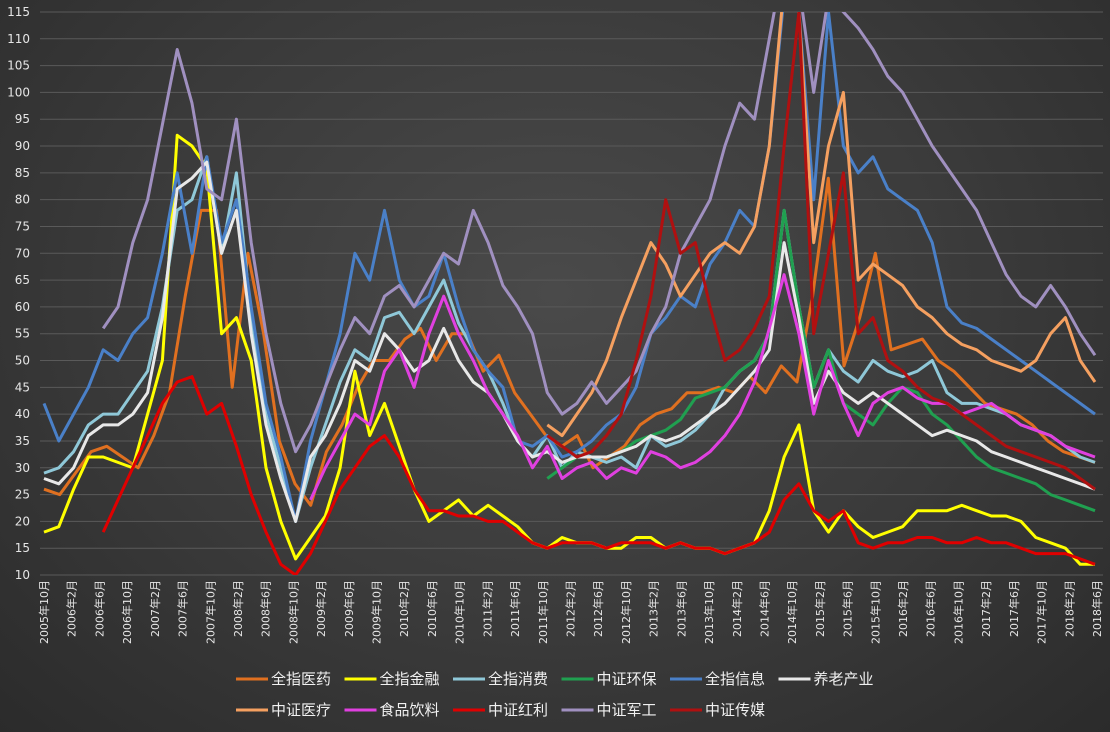  Describe the element at coordinates (183, 608) in the screenshot. I see `x-tick-label: 2007年6月` at that location.